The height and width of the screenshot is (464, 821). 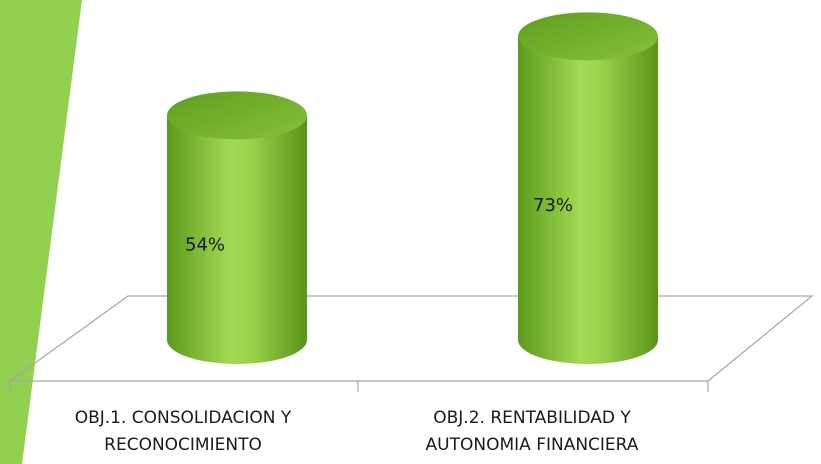 I want to click on value-label: 73%, so click(x=553, y=205).